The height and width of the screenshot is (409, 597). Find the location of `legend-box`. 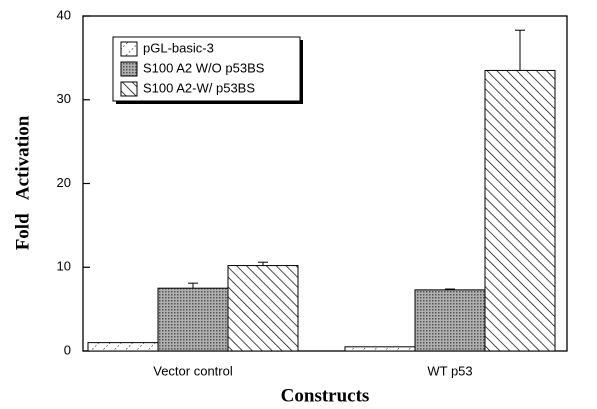

legend-box is located at coordinates (206, 69).